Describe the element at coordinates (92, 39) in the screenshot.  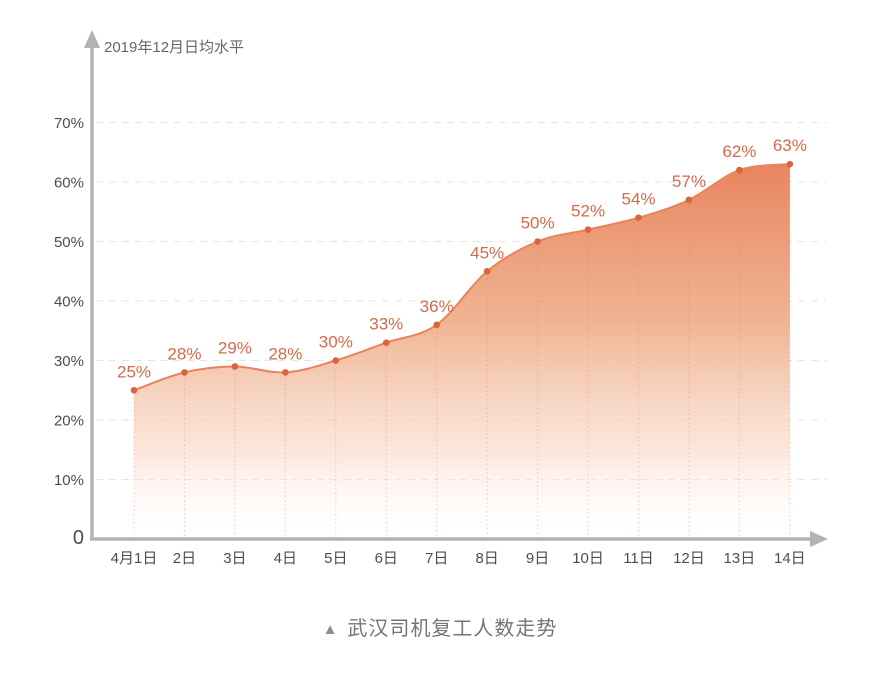
I see `y-axis-arrow-icon` at that location.